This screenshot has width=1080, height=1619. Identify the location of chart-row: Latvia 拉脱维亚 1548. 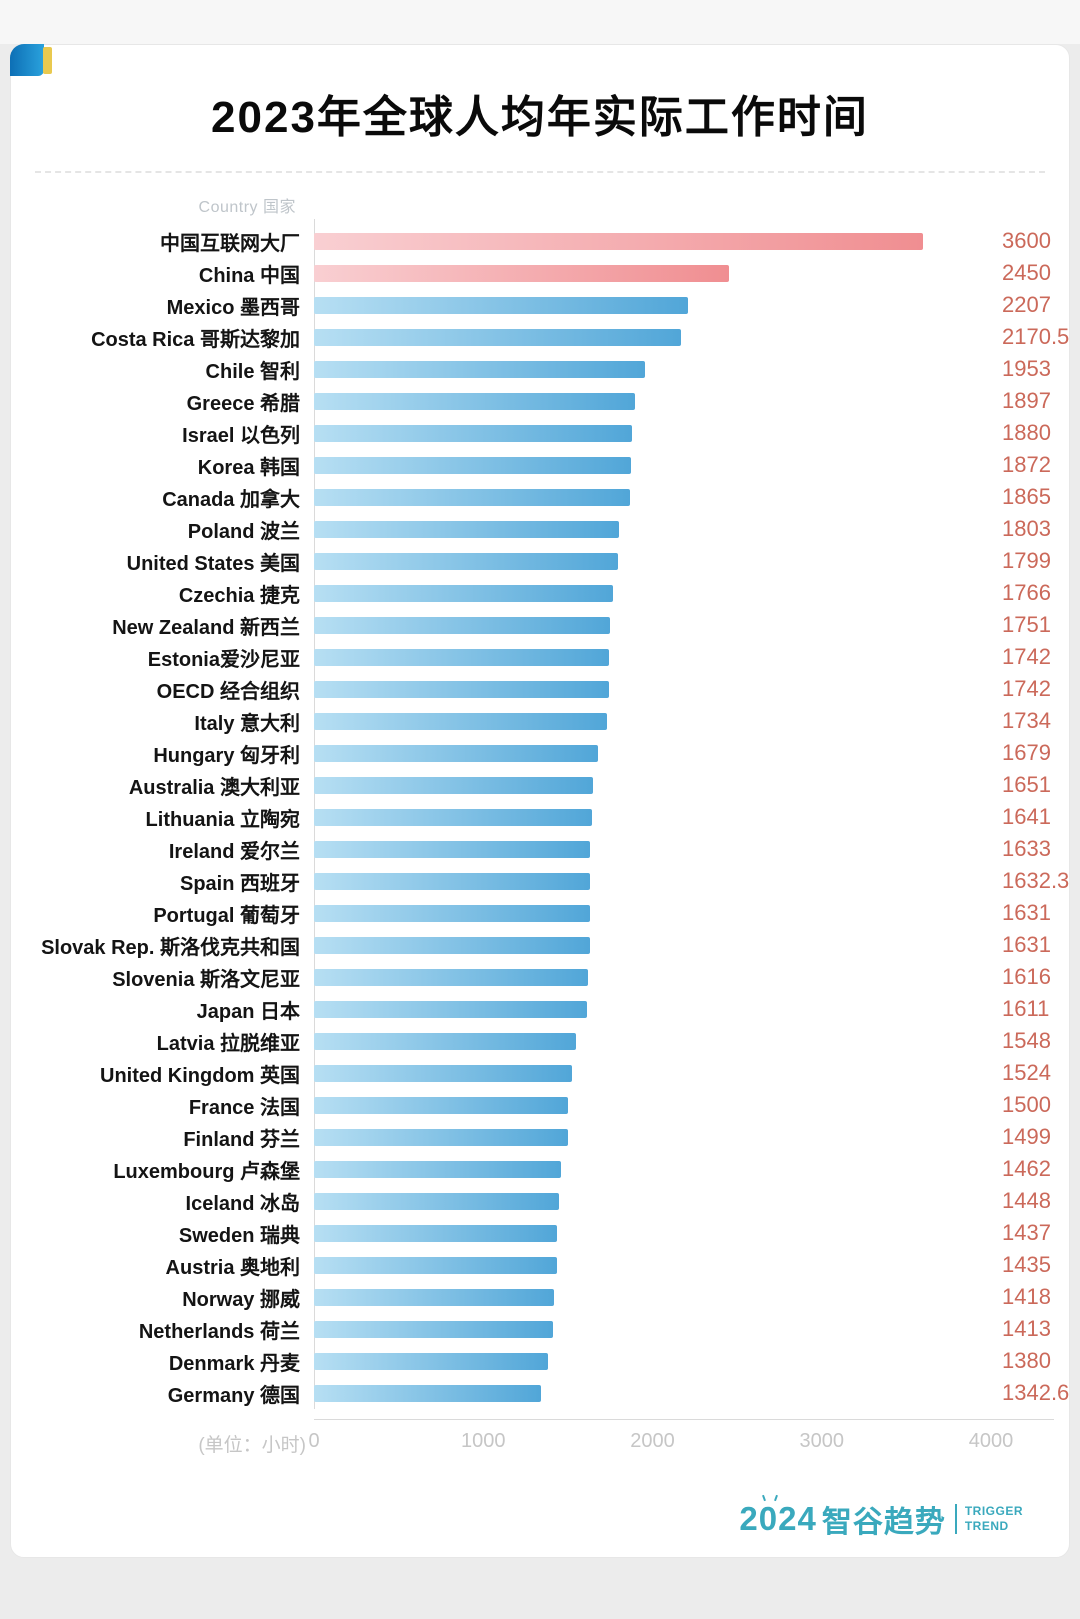
(540, 1041).